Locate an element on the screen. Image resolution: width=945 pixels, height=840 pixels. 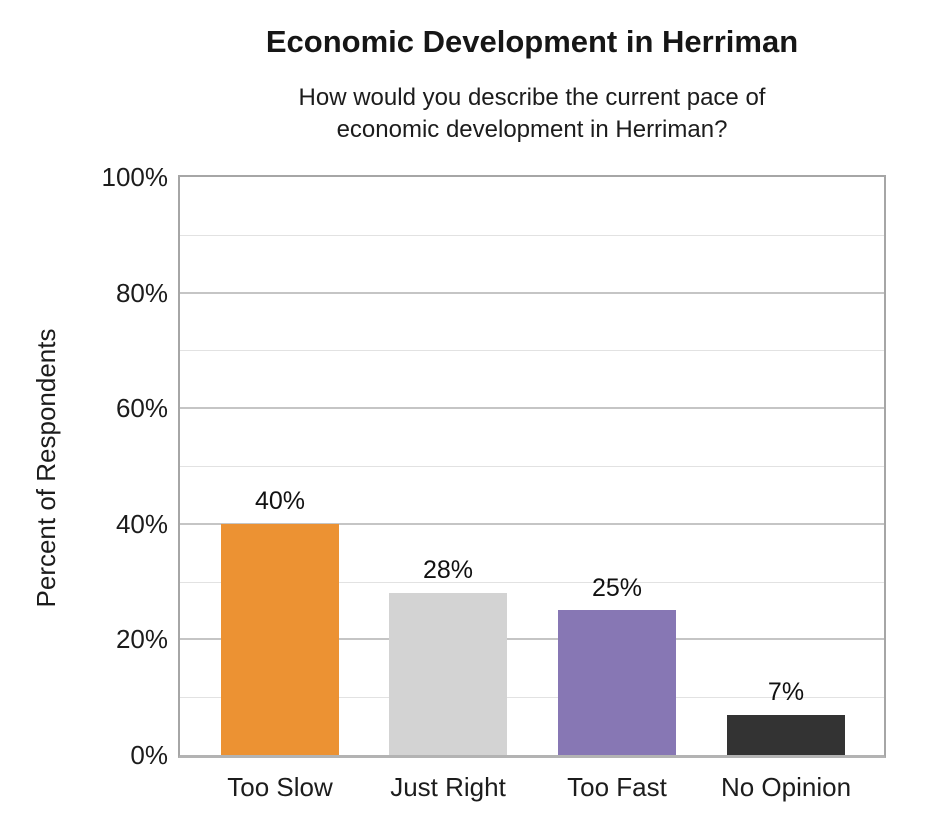
major-gridline-60pct is located at coordinates (532, 408).